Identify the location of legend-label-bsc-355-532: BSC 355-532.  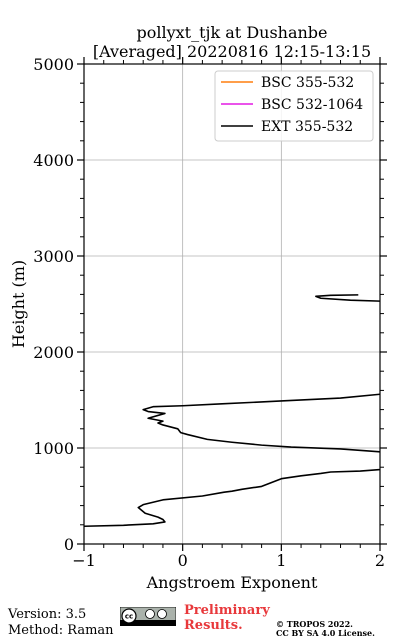
(307, 83).